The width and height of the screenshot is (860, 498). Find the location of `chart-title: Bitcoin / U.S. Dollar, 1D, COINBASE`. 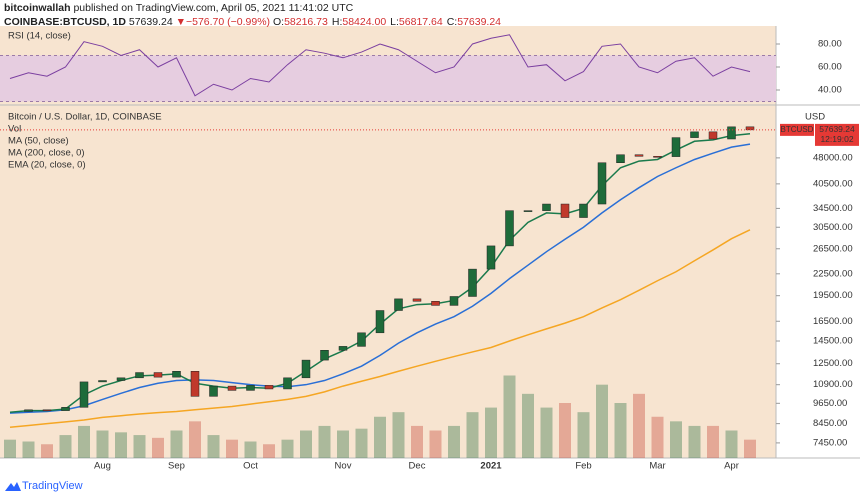

chart-title: Bitcoin / U.S. Dollar, 1D, COINBASE is located at coordinates (85, 117).